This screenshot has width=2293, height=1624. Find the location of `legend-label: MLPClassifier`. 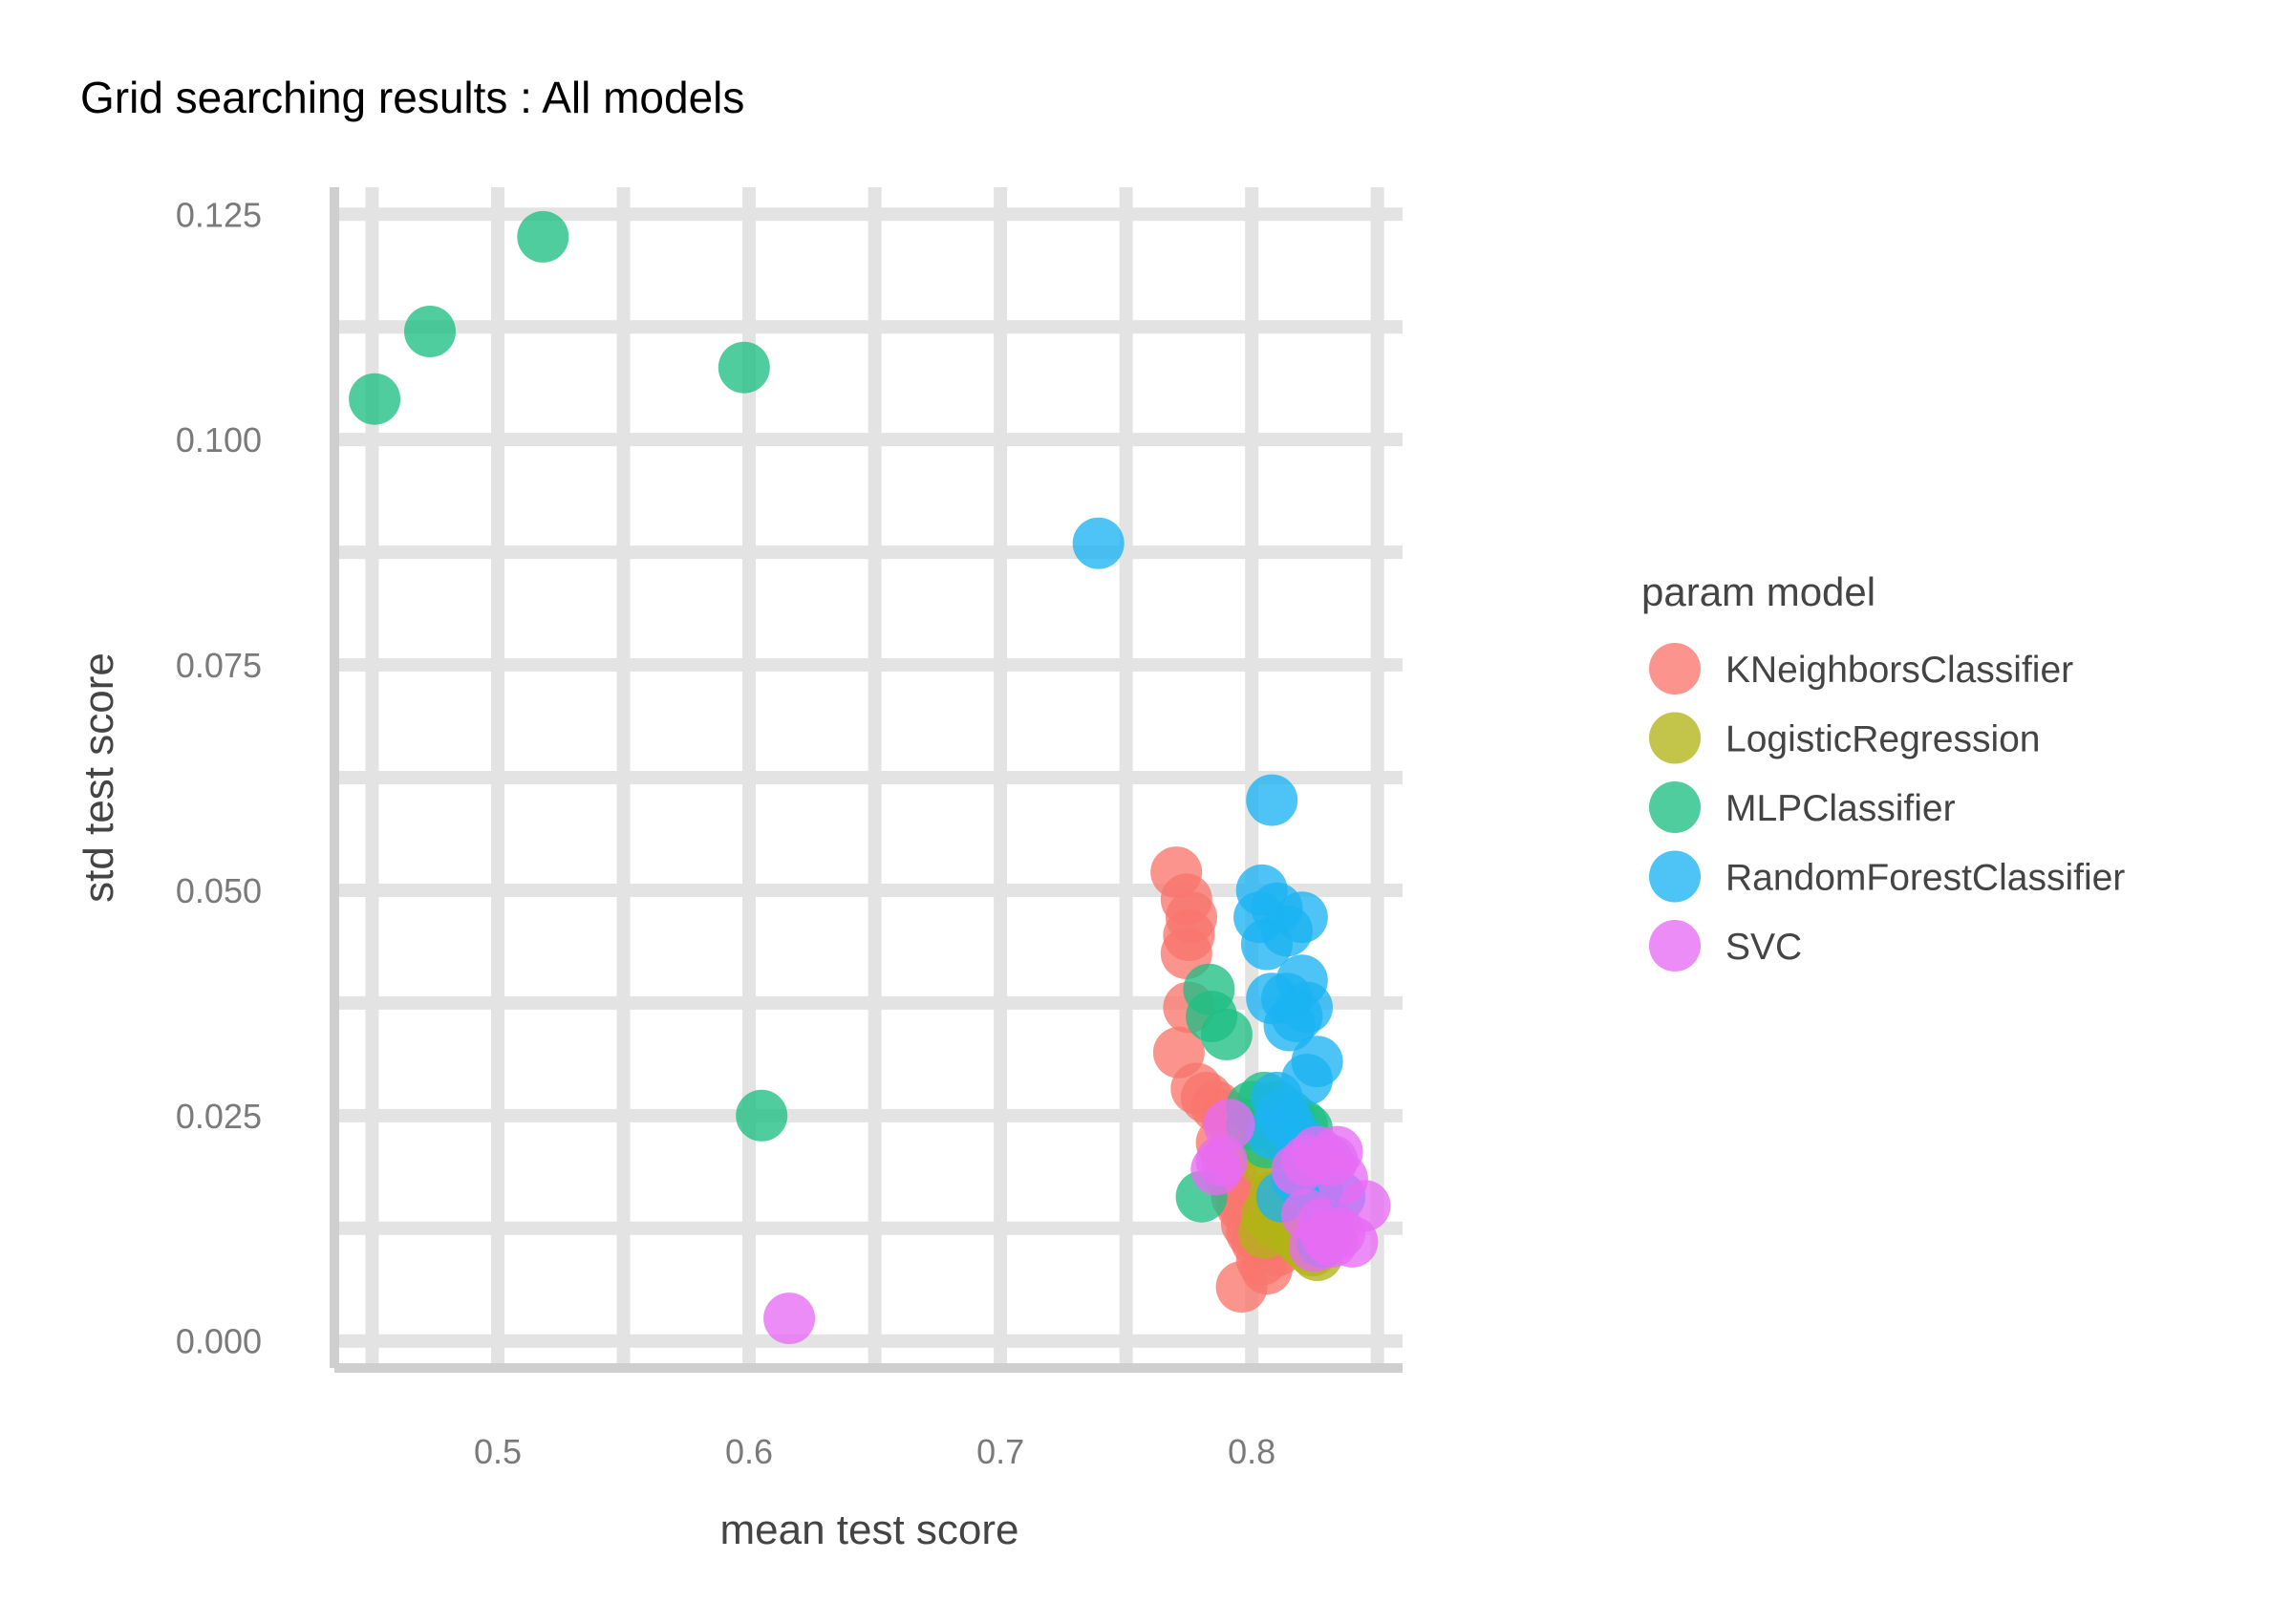

legend-label: MLPClassifier is located at coordinates (1841, 809).